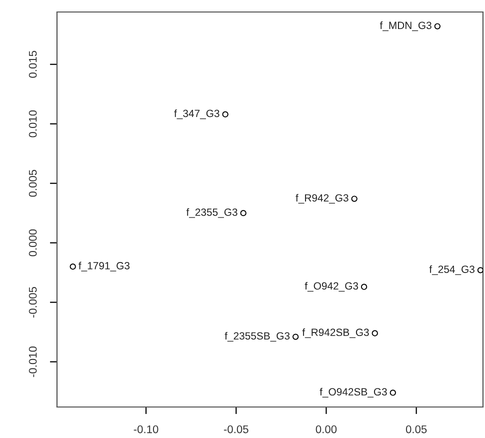 This screenshot has height=438, width=485. I want to click on annotation: f_2355_G3, so click(212, 213).